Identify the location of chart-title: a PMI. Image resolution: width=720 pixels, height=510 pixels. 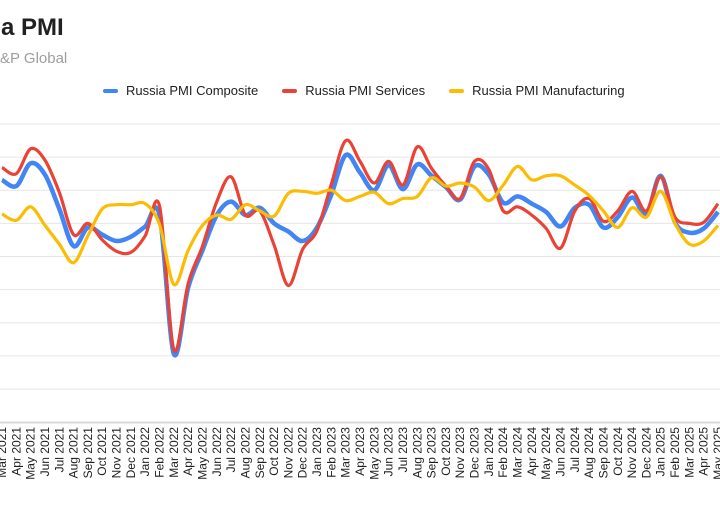
(32, 27).